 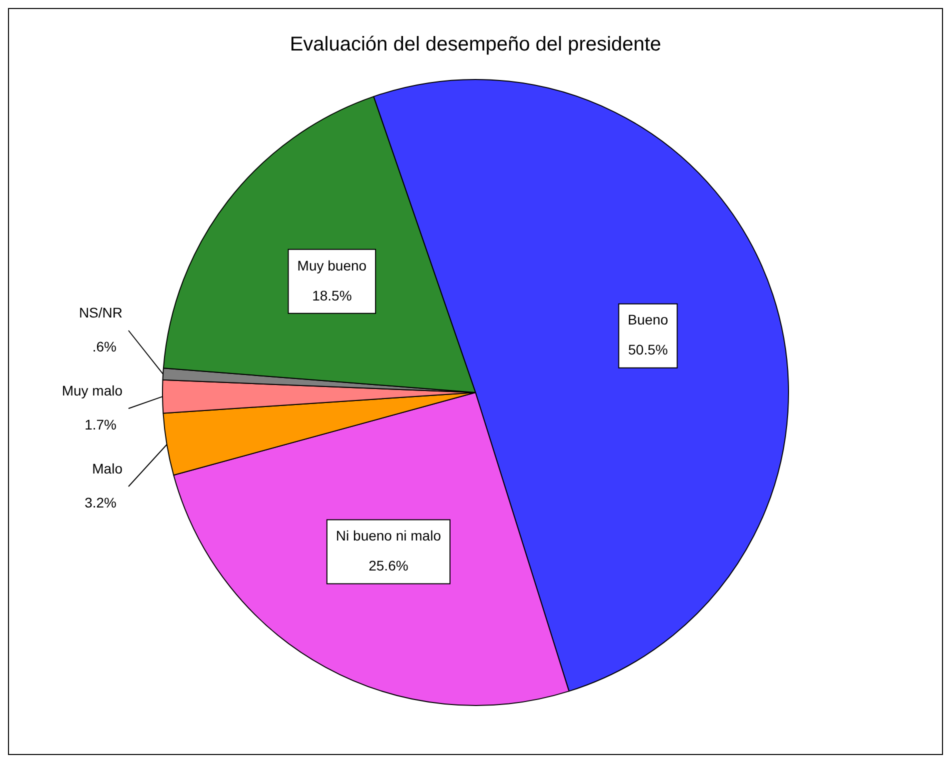 I want to click on slice-label: Ni bueno ni malo, so click(x=389, y=536).